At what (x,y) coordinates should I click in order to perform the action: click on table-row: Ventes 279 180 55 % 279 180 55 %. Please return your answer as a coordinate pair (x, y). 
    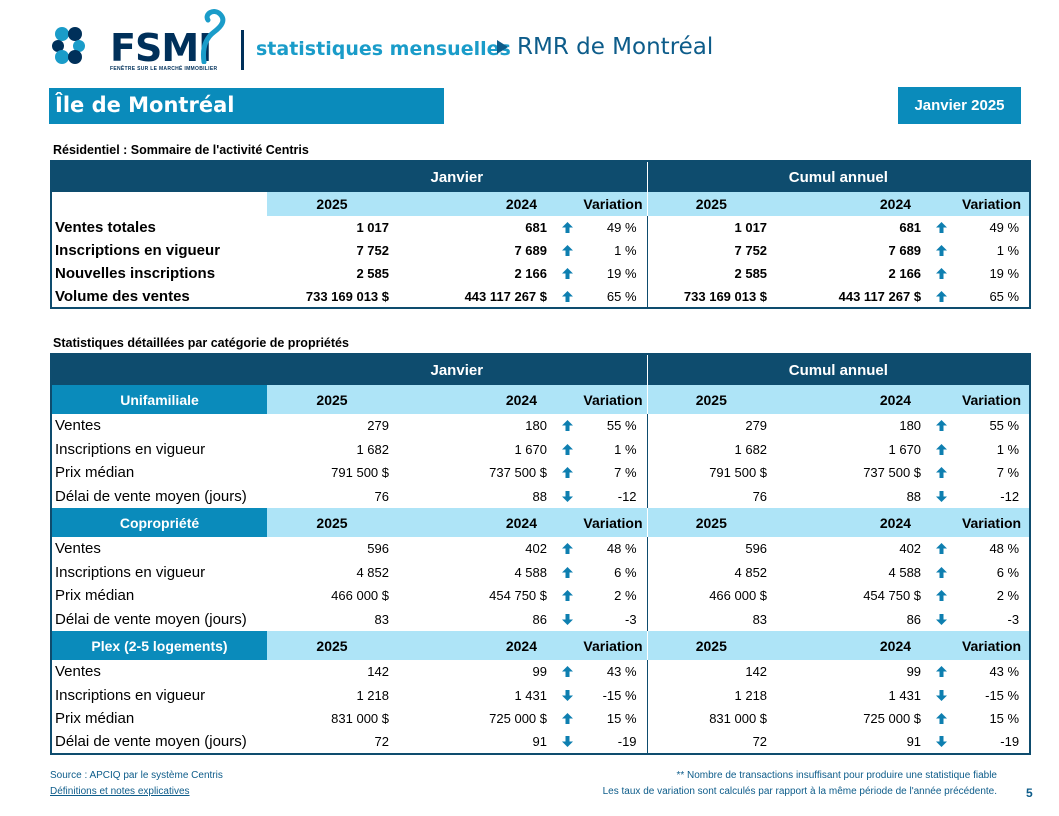
    Looking at the image, I should click on (540, 426).